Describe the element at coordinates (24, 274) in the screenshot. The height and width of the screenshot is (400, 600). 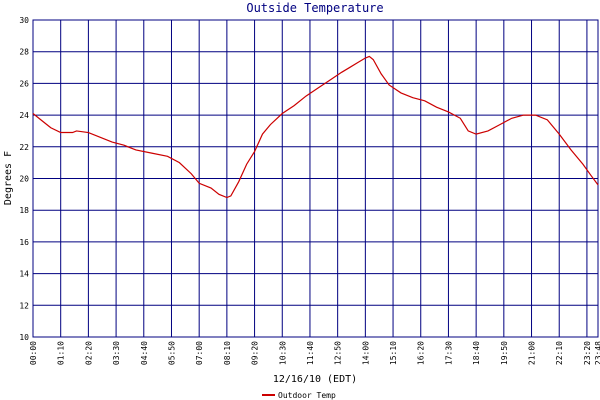
I see `y-tick-label: 14` at that location.